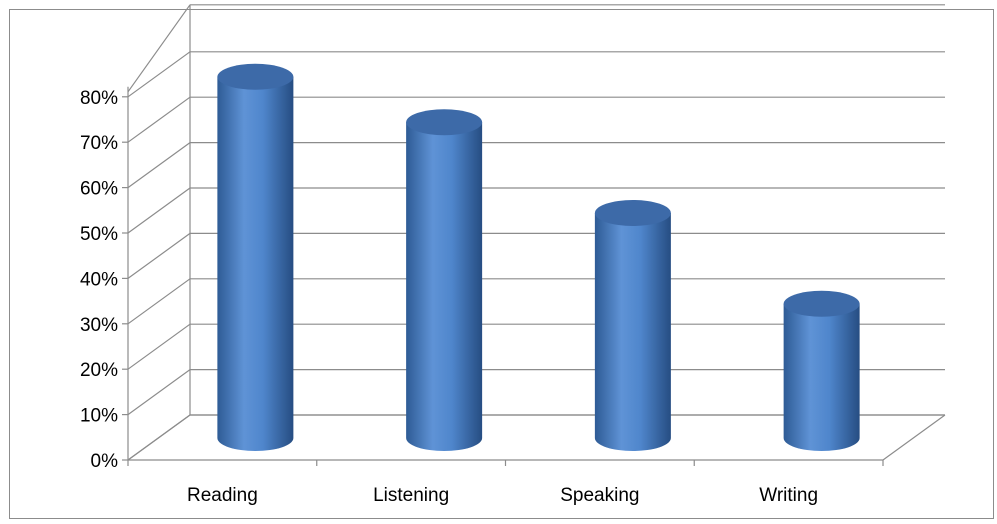 The width and height of the screenshot is (997, 524). Describe the element at coordinates (411, 495) in the screenshot. I see `x-category-label: Listening` at that location.